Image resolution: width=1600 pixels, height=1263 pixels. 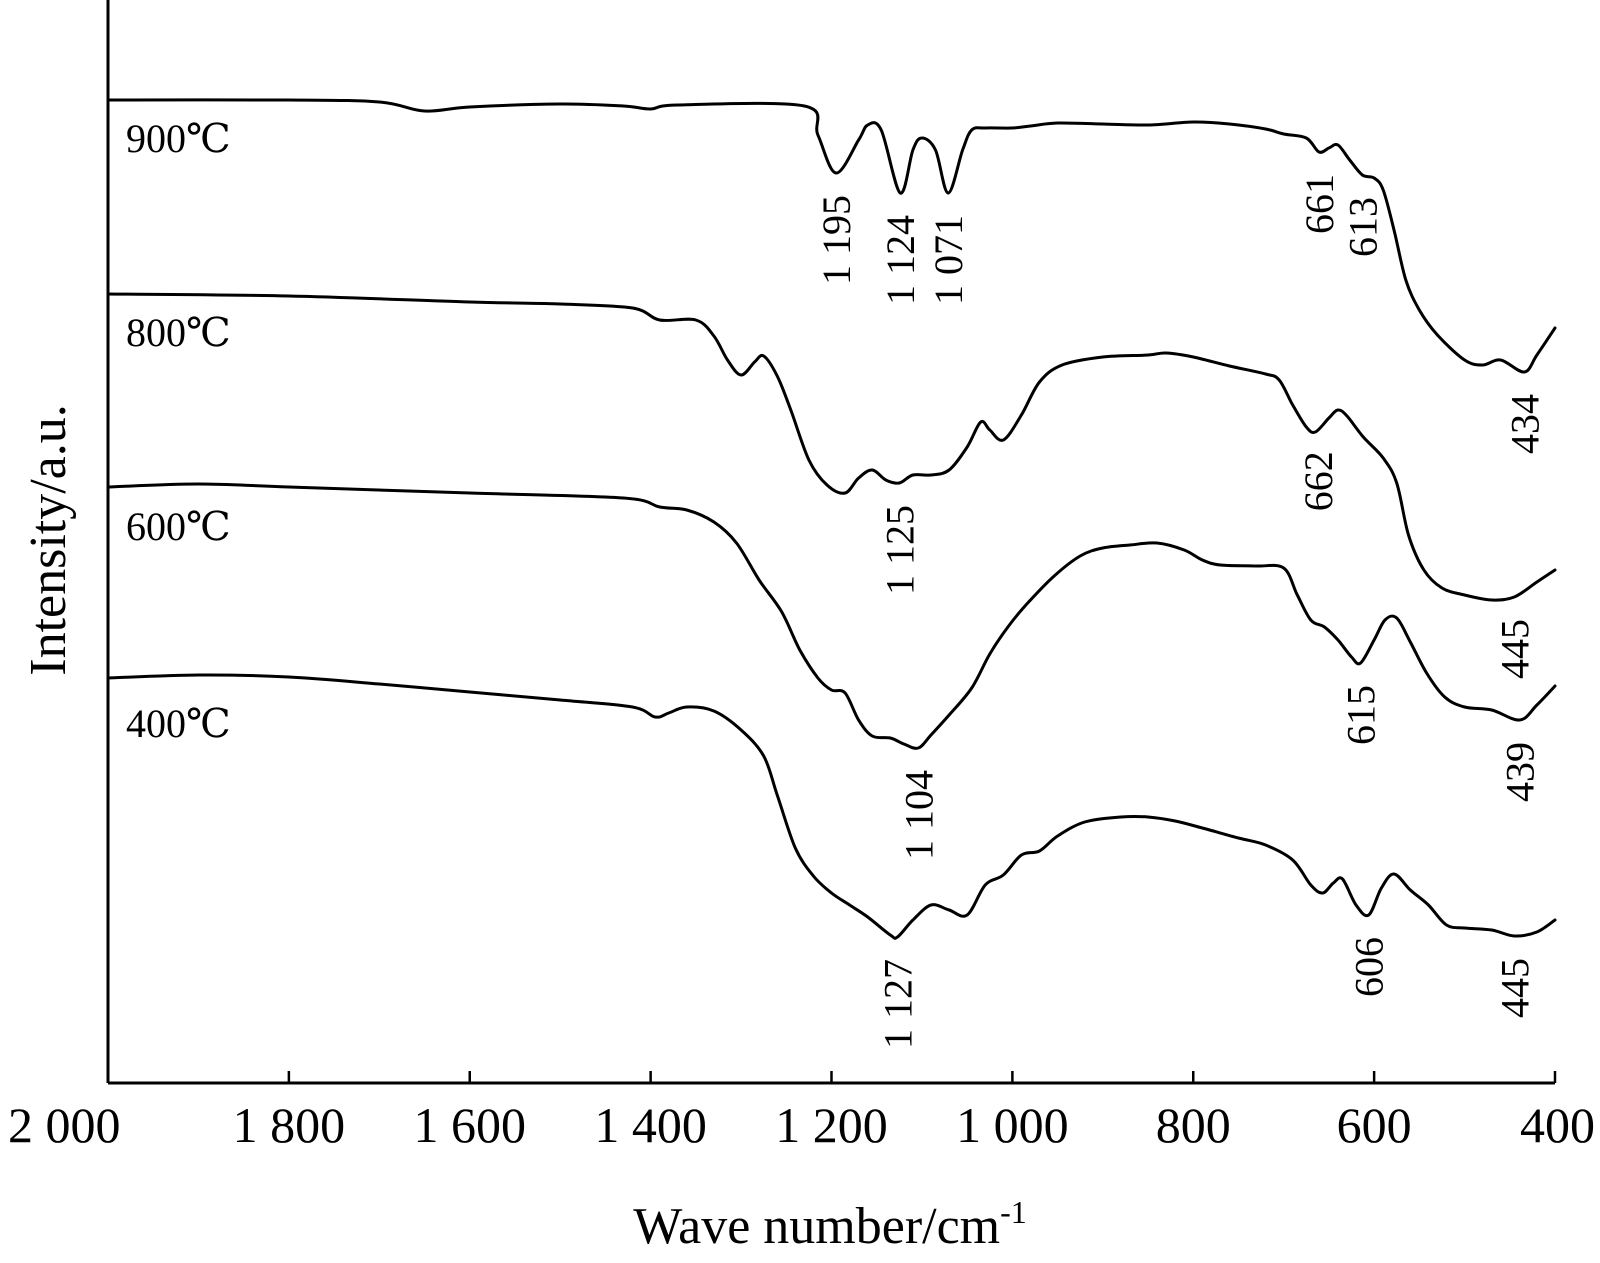 I want to click on x-axis-title-superscript: -1, so click(x=1013, y=1212).